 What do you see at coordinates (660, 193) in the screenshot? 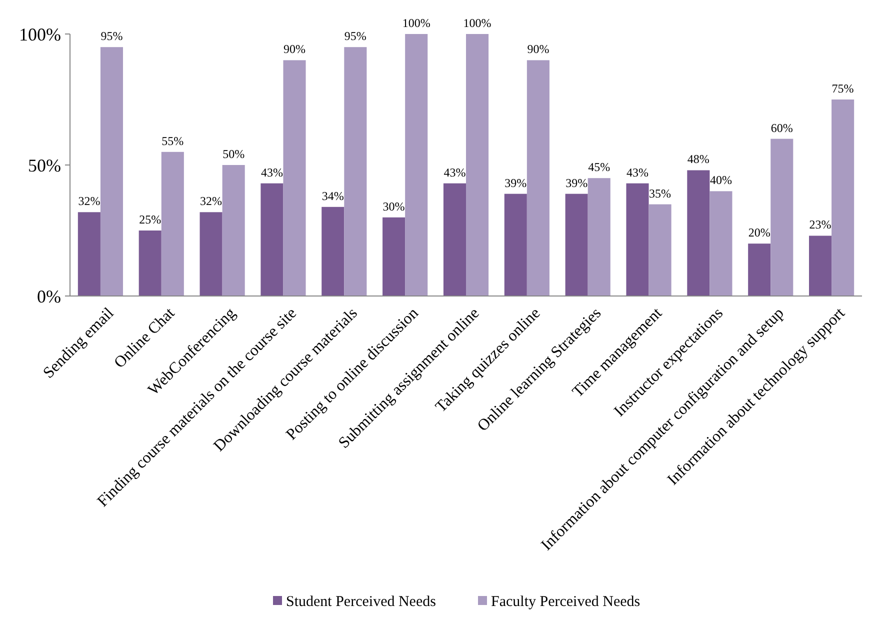
I see `data-label: 35%` at bounding box center [660, 193].